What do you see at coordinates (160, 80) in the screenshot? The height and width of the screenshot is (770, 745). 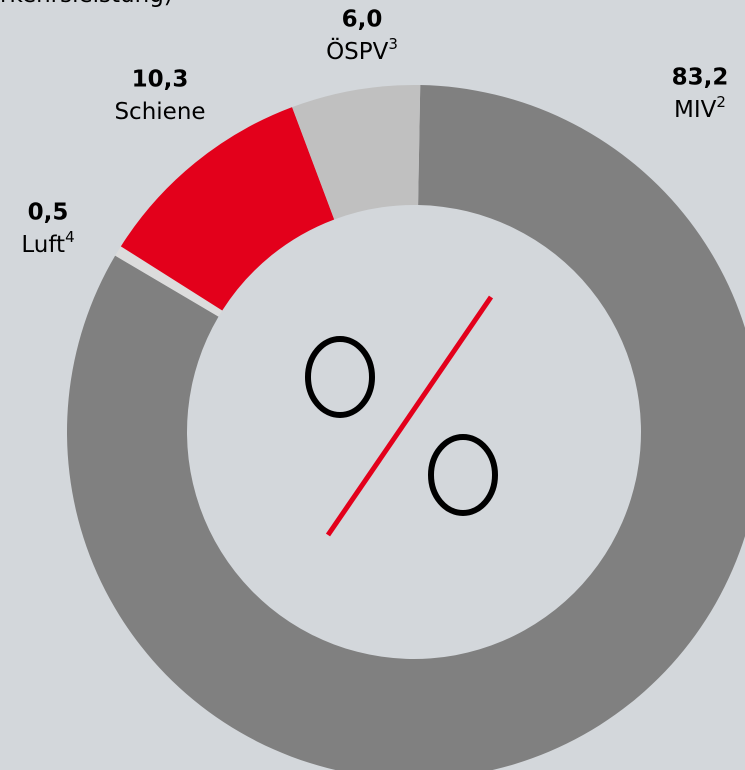 I see `value-label: 10,3` at bounding box center [160, 80].